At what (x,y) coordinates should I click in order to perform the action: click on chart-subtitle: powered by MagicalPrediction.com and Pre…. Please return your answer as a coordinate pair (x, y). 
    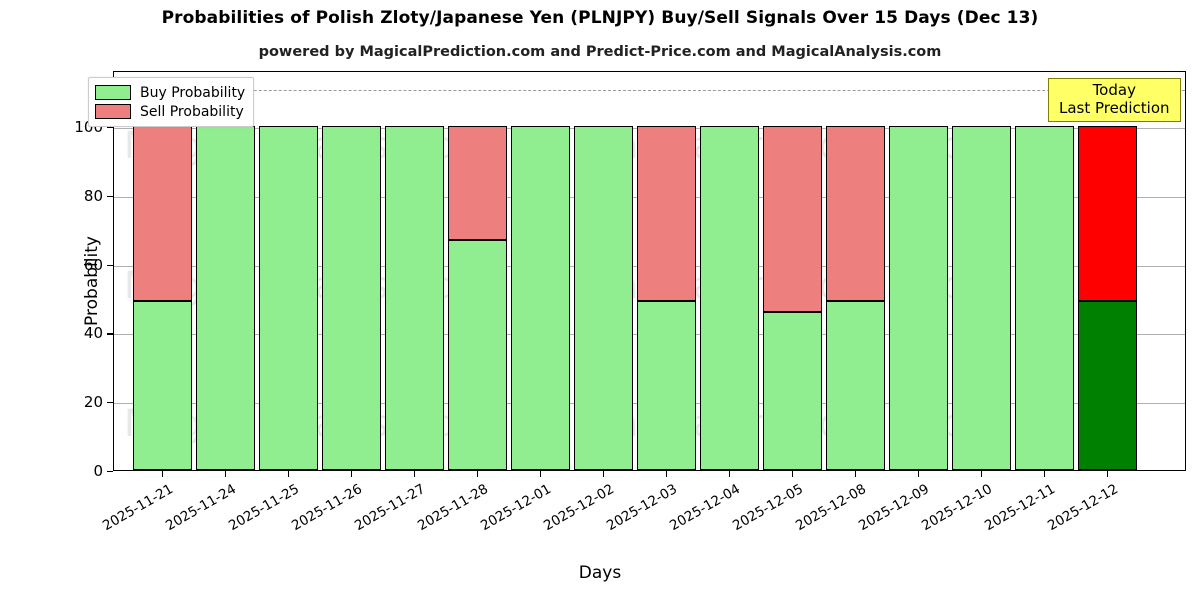
    Looking at the image, I should click on (600, 52).